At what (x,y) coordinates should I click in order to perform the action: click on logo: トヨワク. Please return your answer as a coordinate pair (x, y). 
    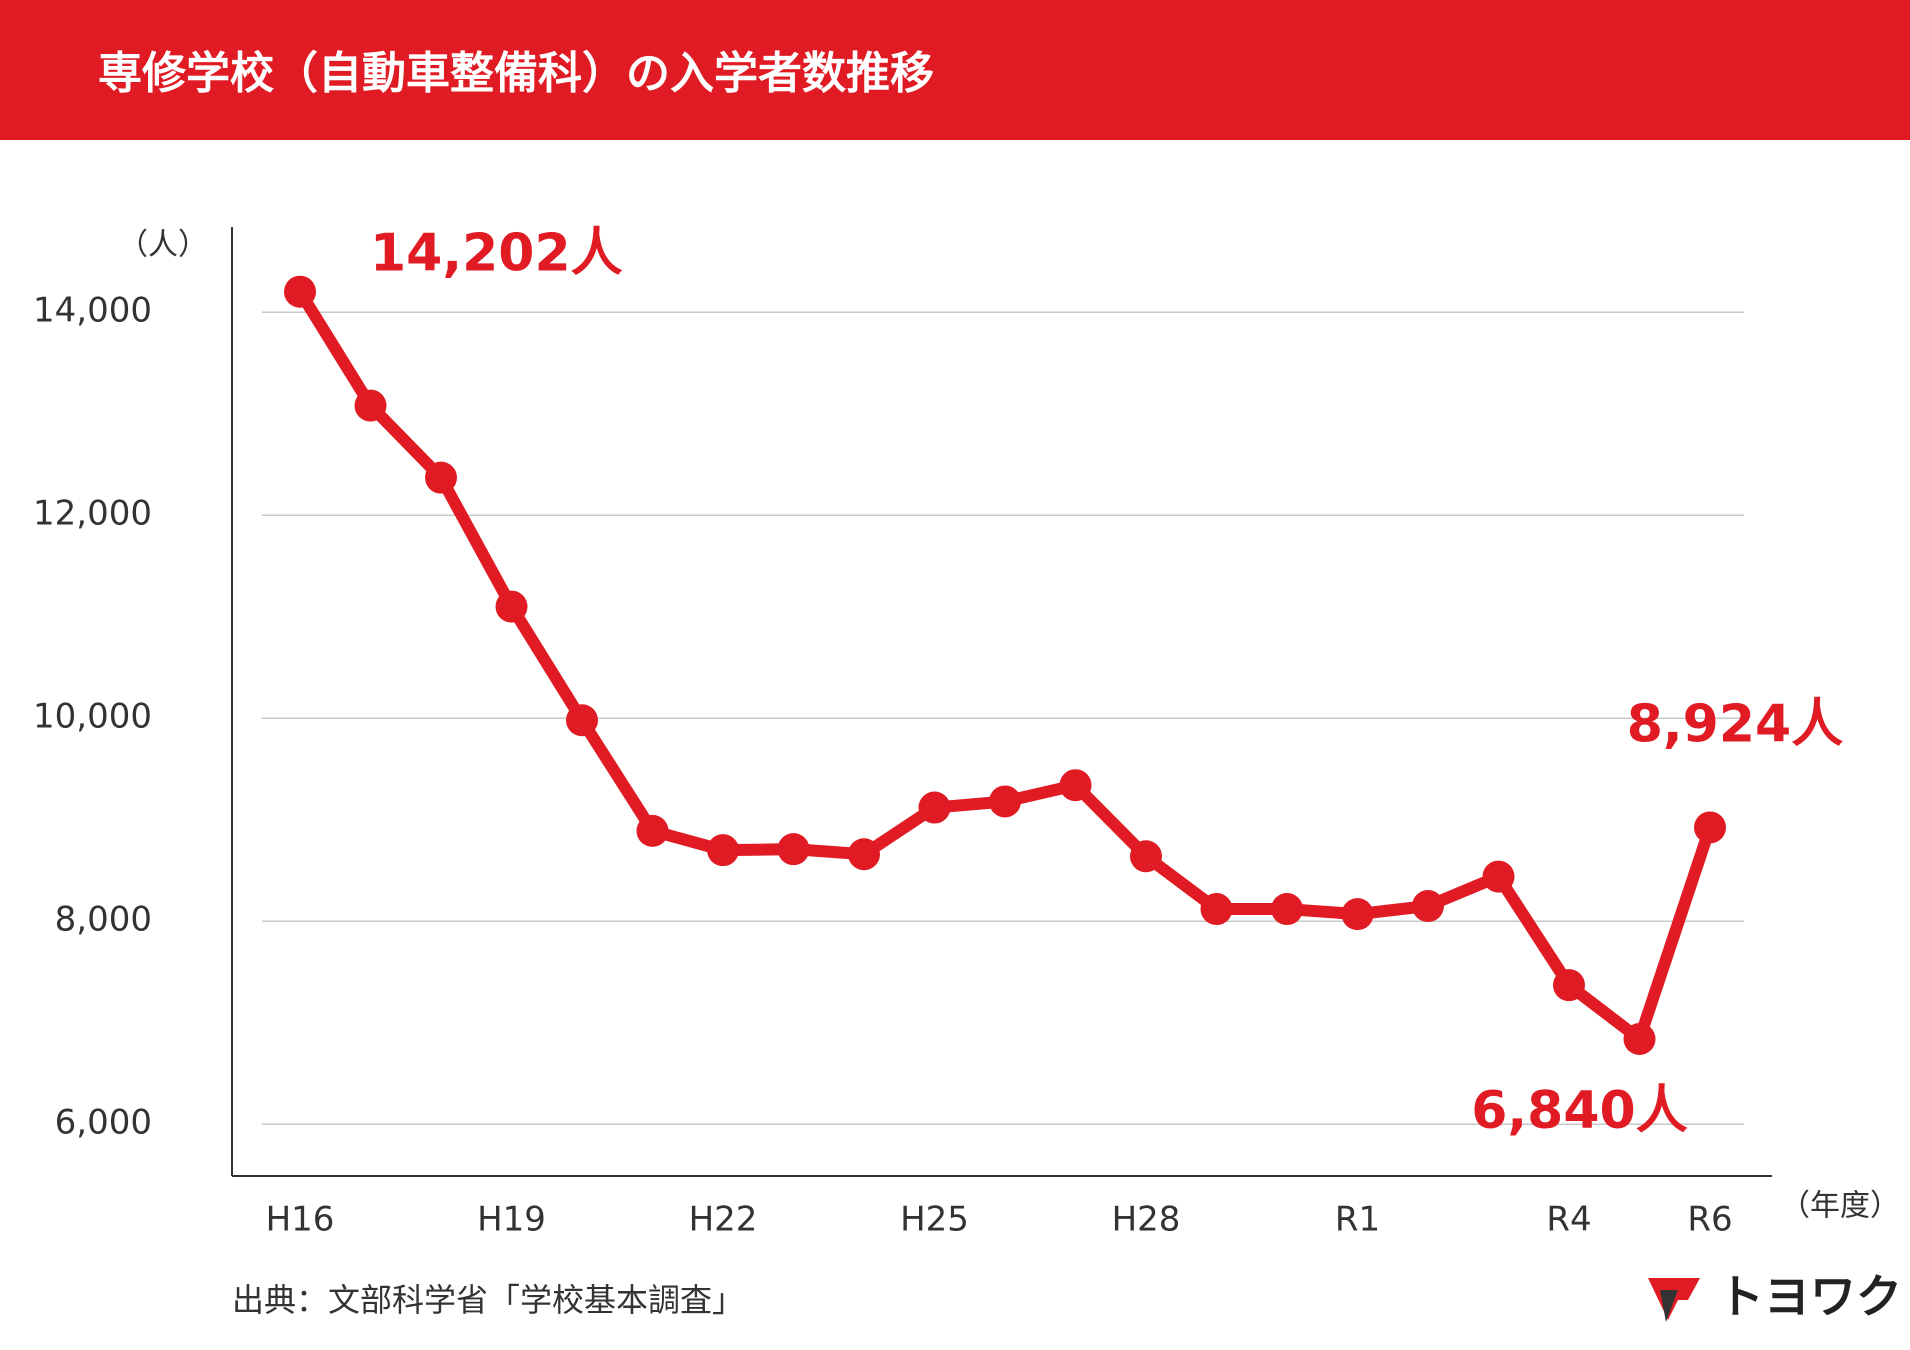
    Looking at the image, I should click on (1775, 1297).